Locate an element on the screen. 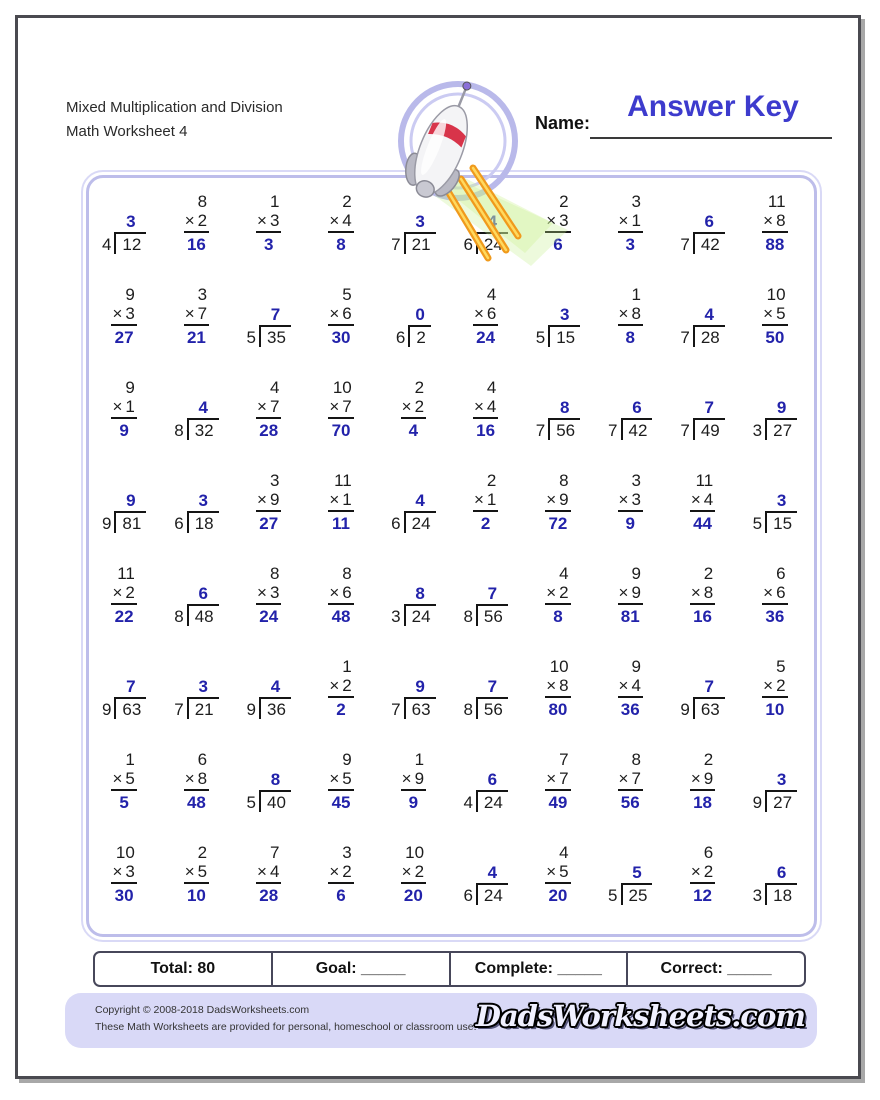  problem-cell: 4 × 6 24 is located at coordinates (485, 329).